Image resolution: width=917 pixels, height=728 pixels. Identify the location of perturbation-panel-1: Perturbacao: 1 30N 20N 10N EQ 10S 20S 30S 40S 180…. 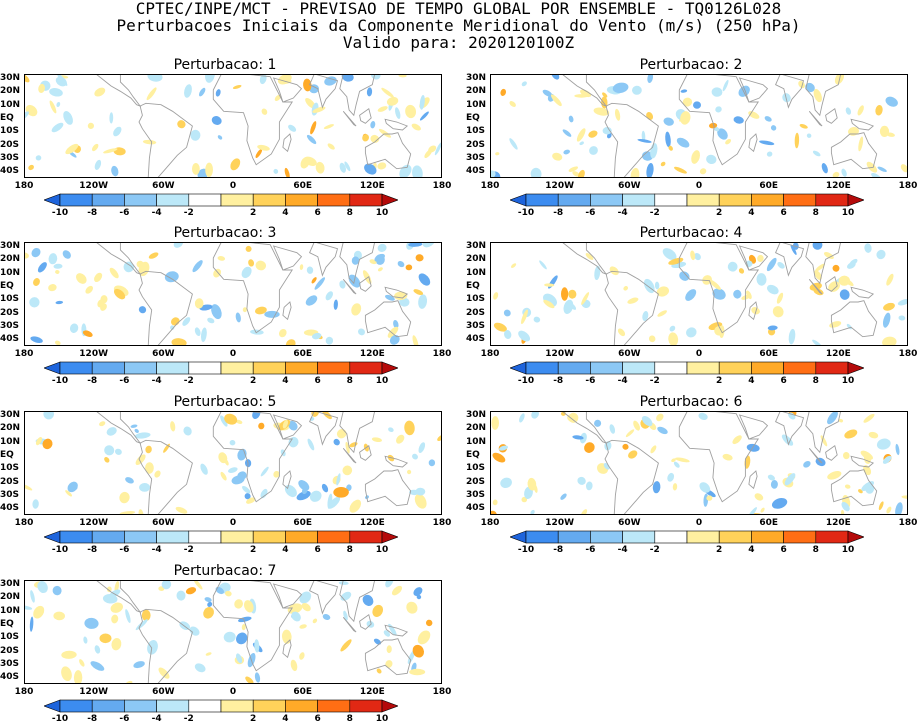
(226, 139).